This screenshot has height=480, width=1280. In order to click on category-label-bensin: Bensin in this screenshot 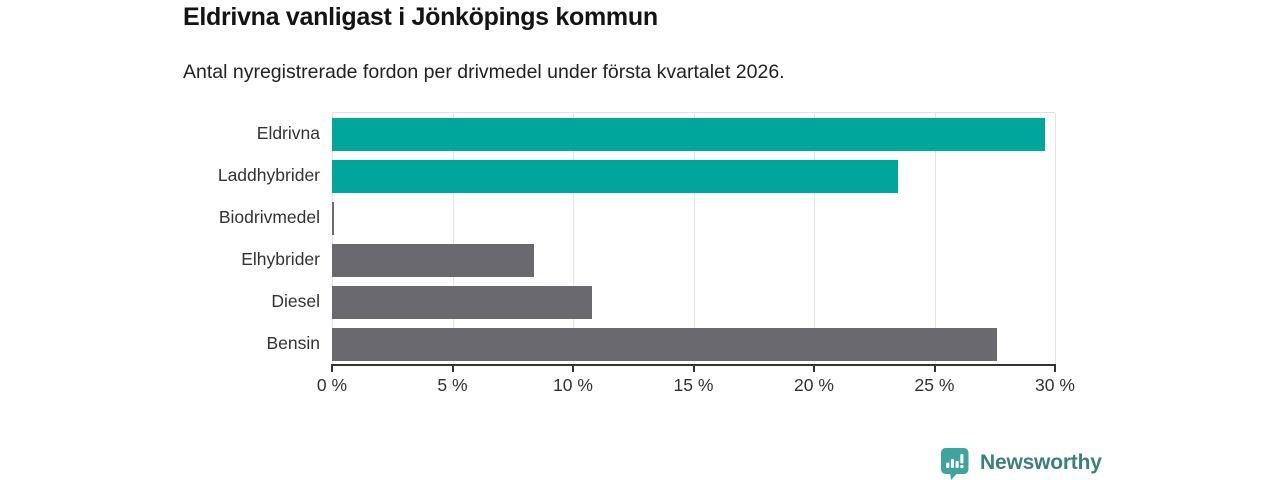, I will do `click(293, 342)`.